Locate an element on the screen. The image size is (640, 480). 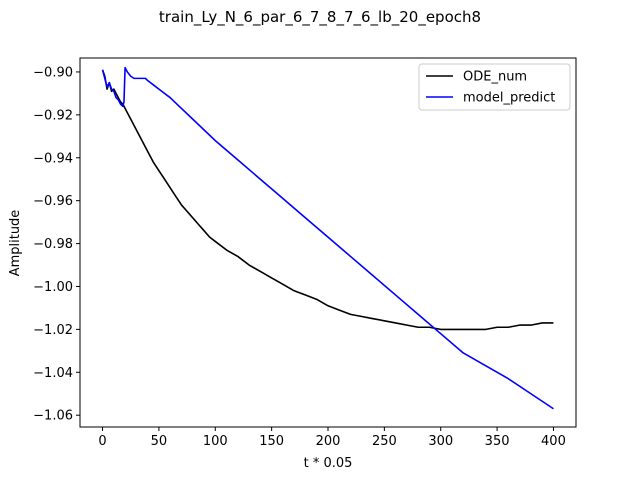
x-tick-label: 250 is located at coordinates (384, 441).